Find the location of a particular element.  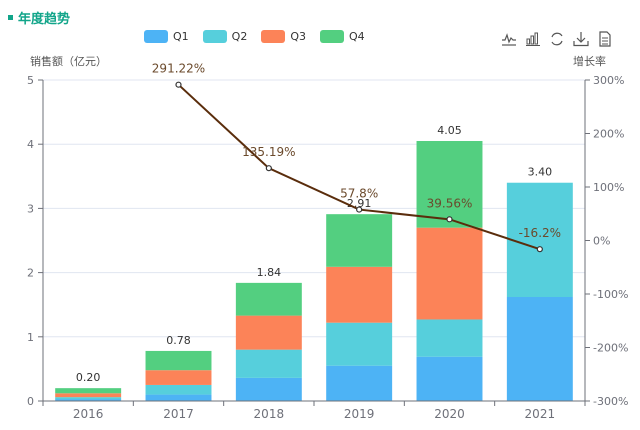

y-axis-right-title: 增长率 is located at coordinates (589, 61).